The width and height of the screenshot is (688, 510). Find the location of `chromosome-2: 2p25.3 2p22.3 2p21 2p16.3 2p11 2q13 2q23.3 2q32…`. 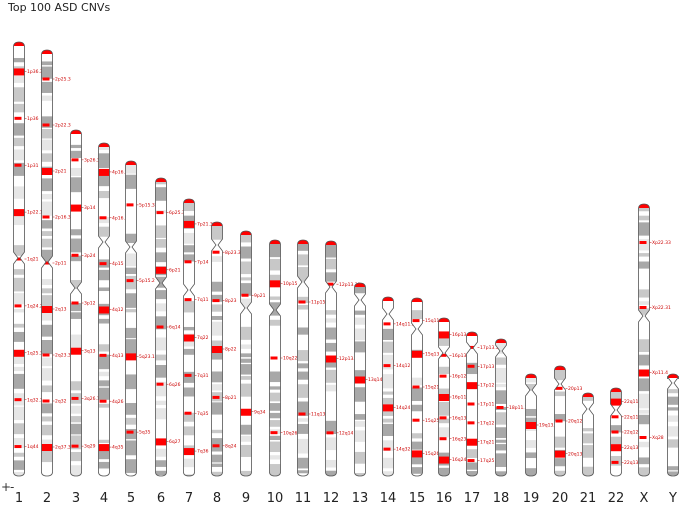

chromosome-2: 2p25.3 2p22.3 2p21 2p16.3 2p11 2q13 2q23.3 2q32… is located at coordinates (56, 277).